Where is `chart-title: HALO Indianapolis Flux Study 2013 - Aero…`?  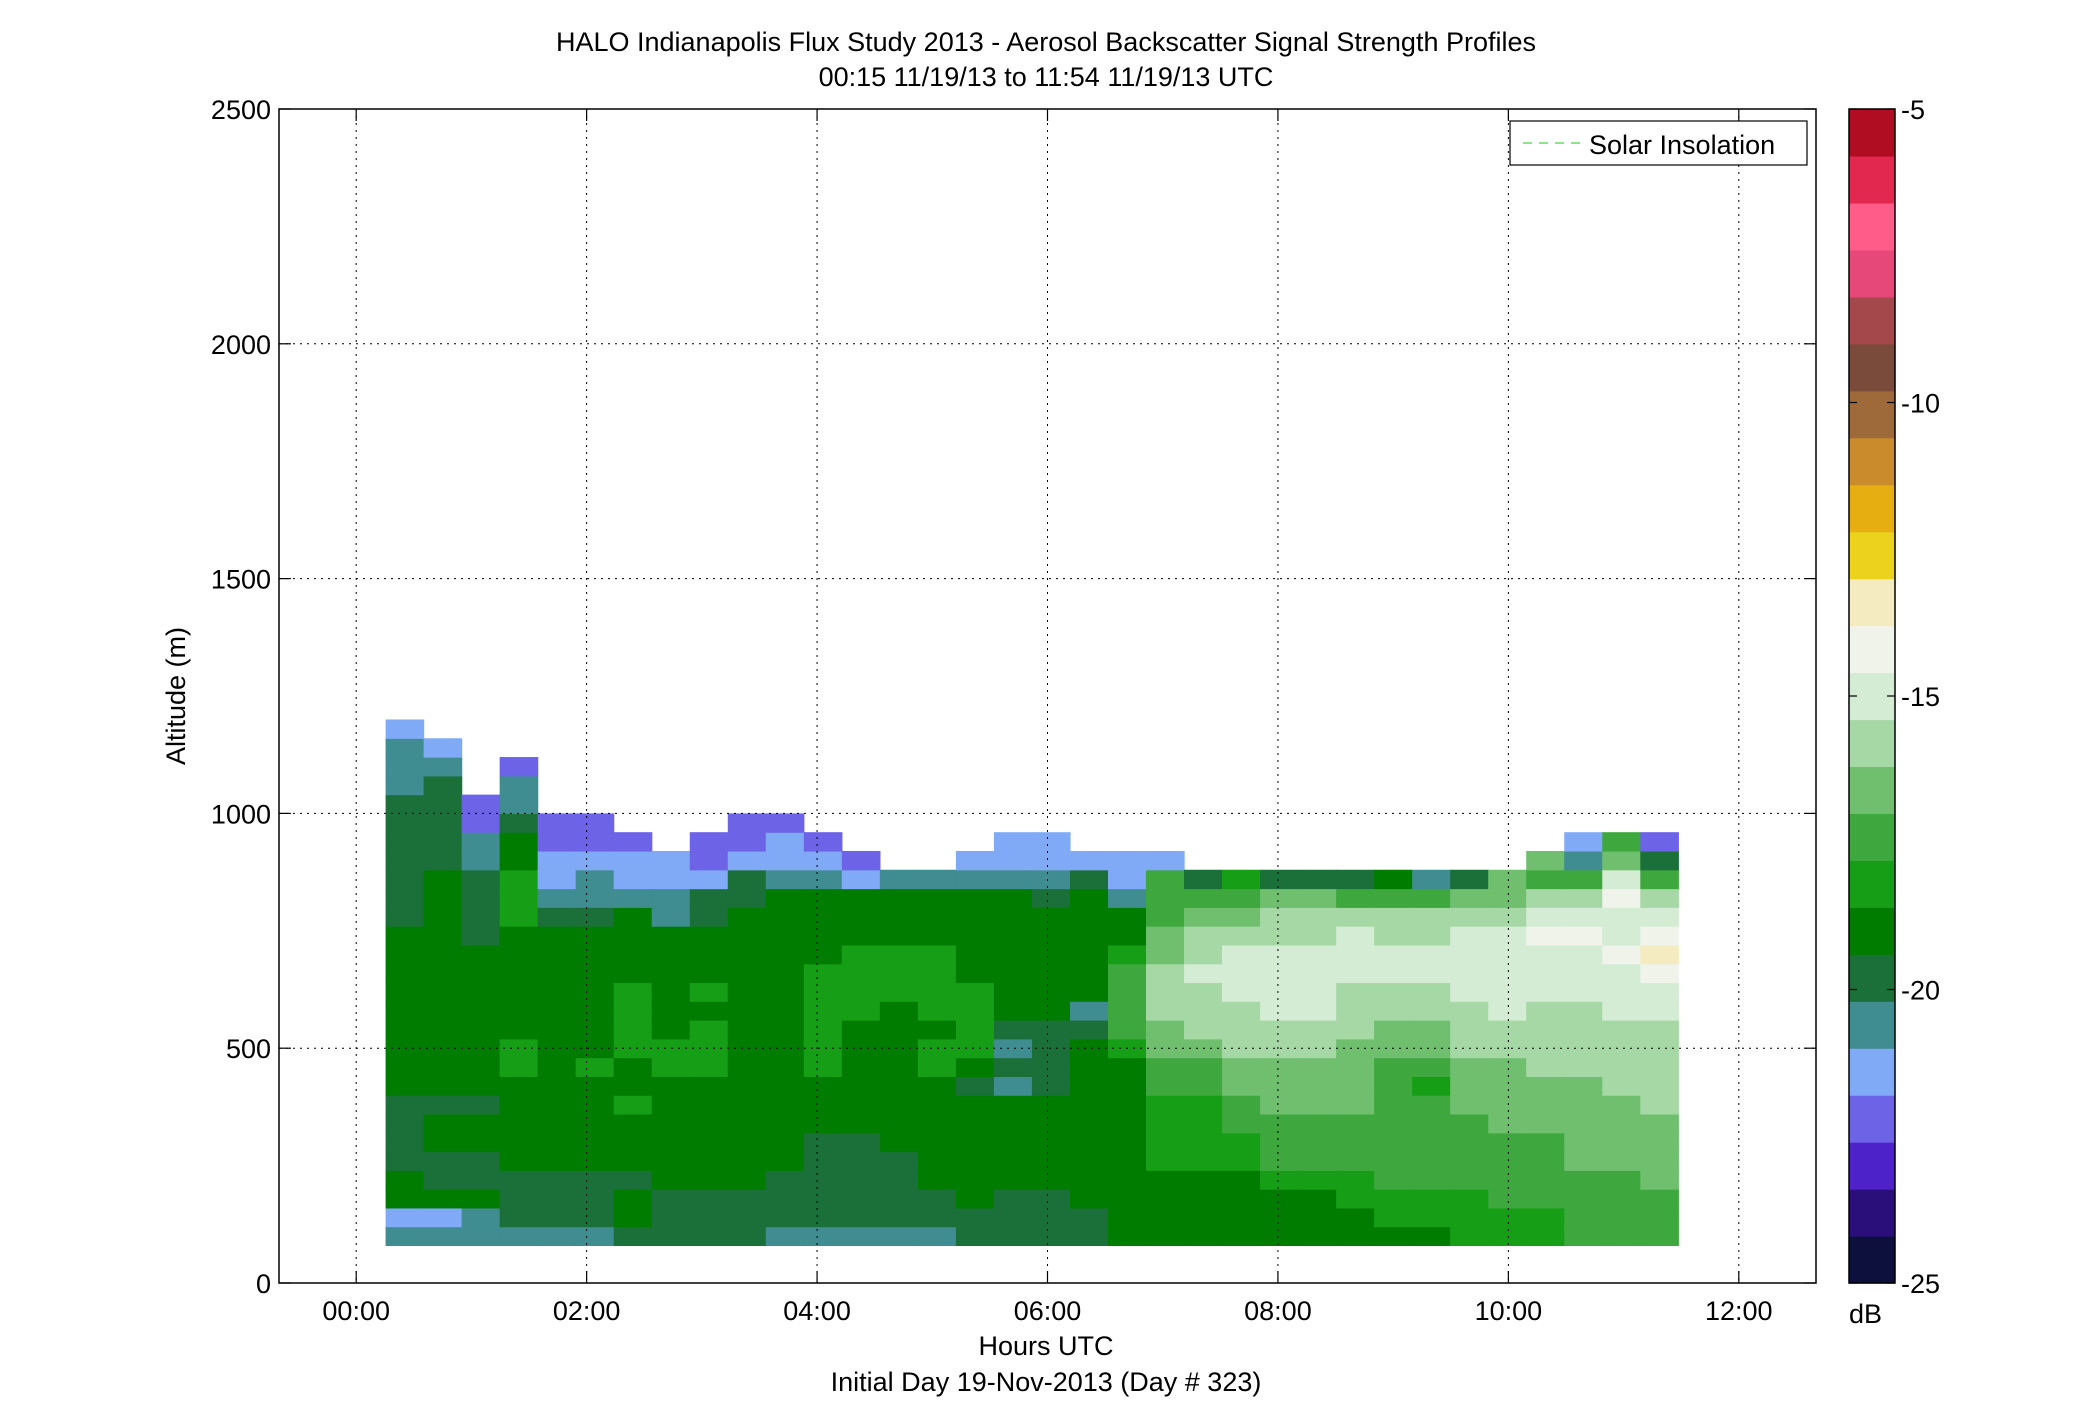 chart-title: HALO Indianapolis Flux Study 2013 - Aero… is located at coordinates (1046, 42).